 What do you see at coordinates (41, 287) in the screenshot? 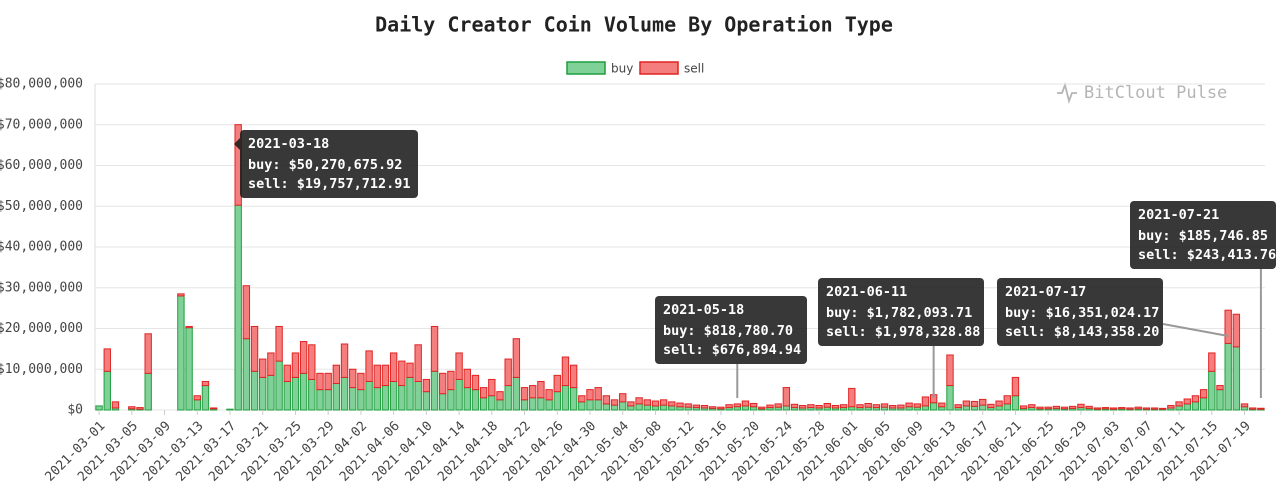
I see `y-tick-label: $30,000,000` at bounding box center [41, 287].